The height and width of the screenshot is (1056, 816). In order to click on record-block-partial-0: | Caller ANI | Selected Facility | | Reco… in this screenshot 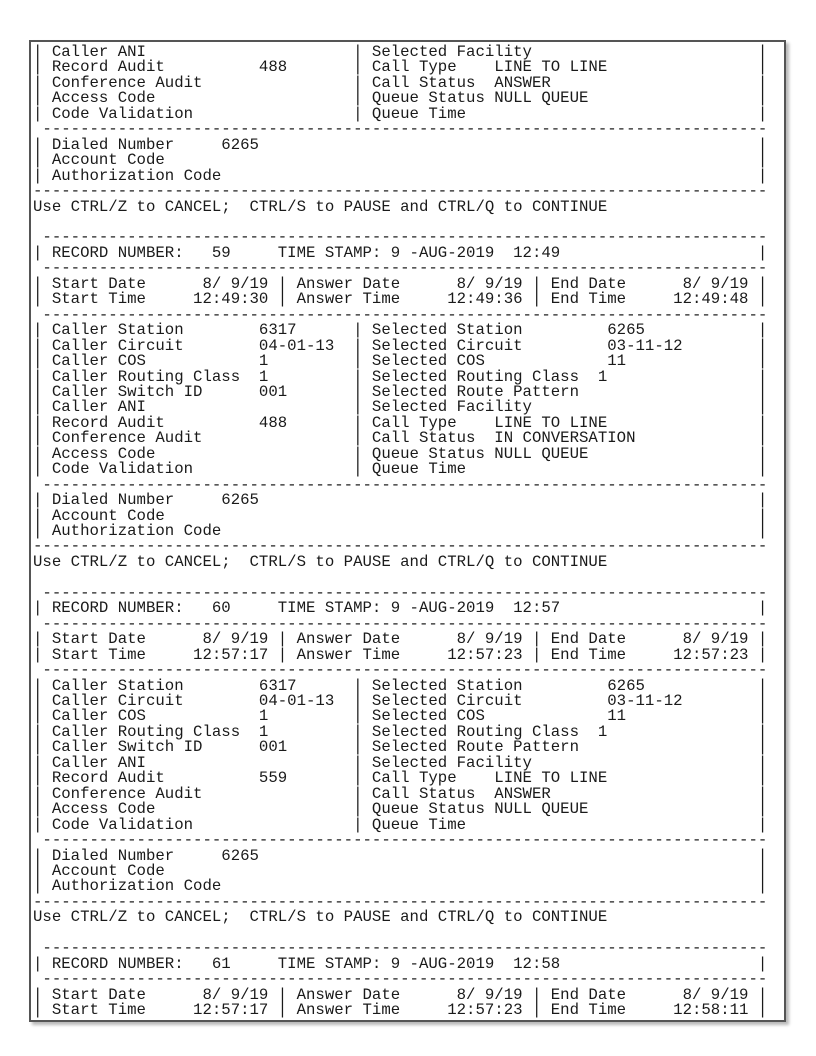, I will do `click(408, 122)`.